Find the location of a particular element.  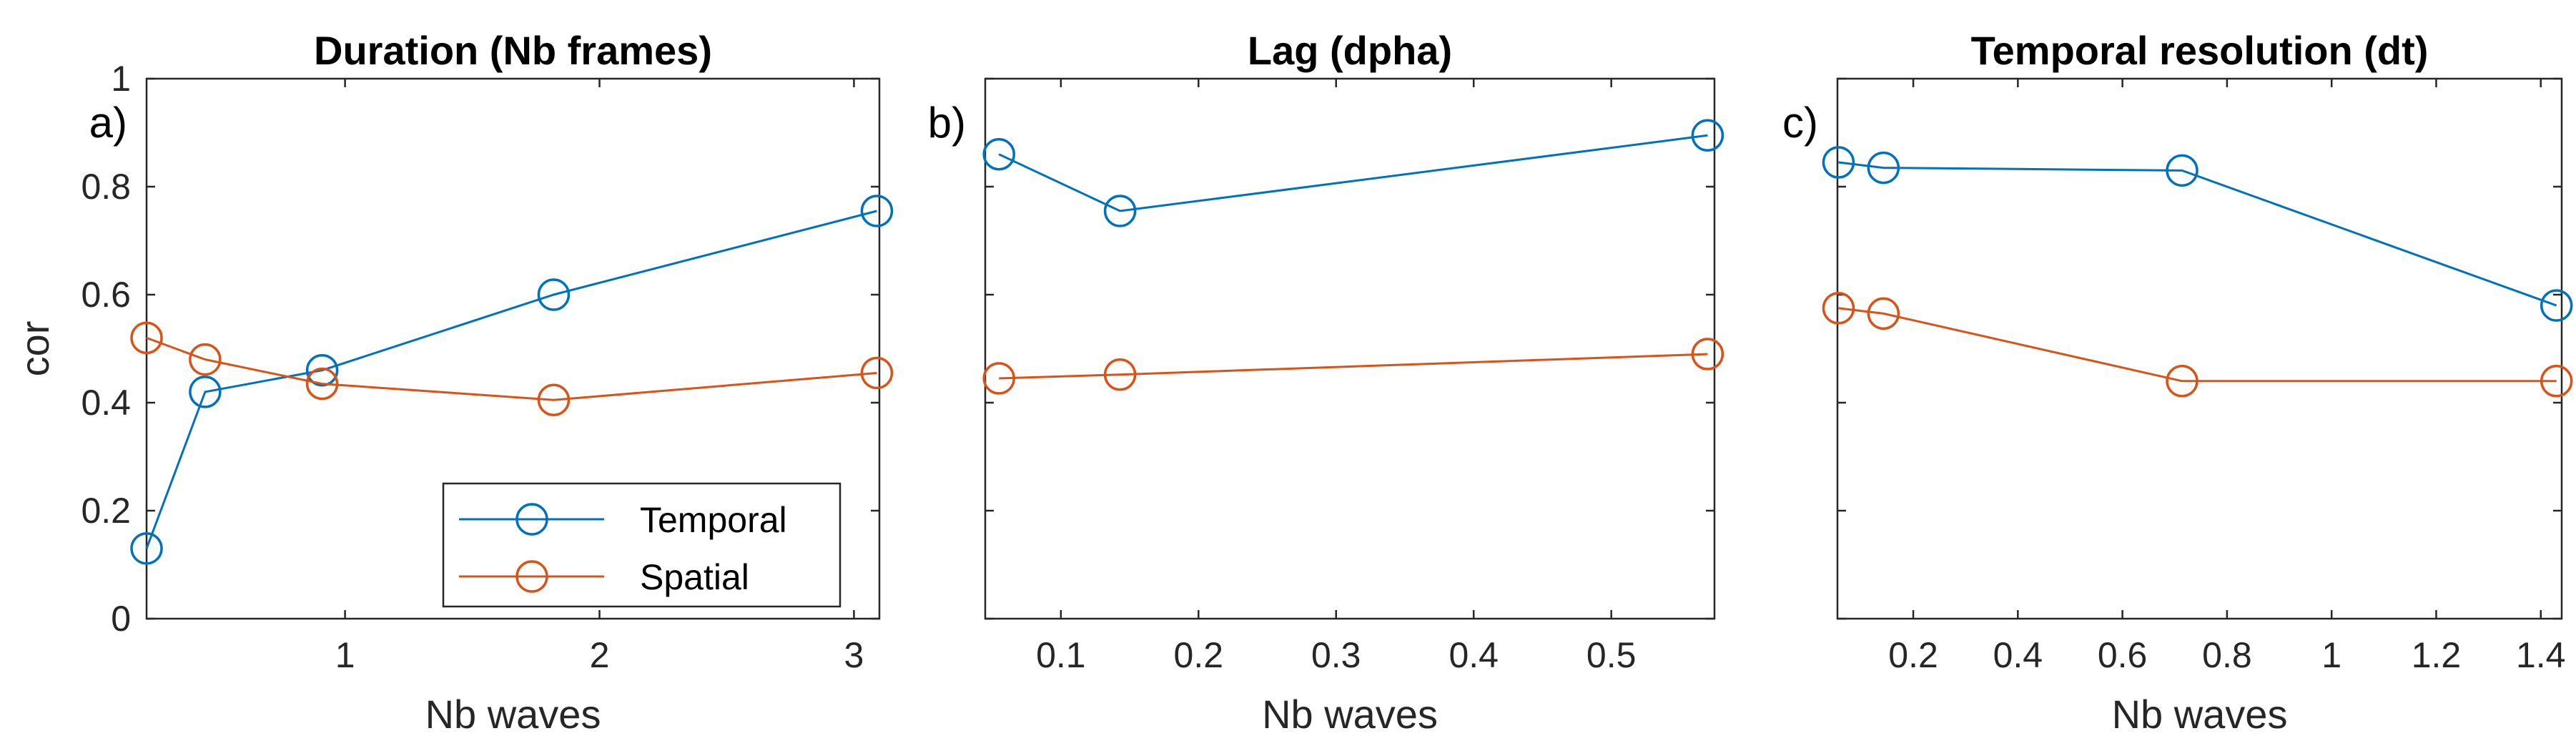

y-tick-label: 0.4 is located at coordinates (106, 403).